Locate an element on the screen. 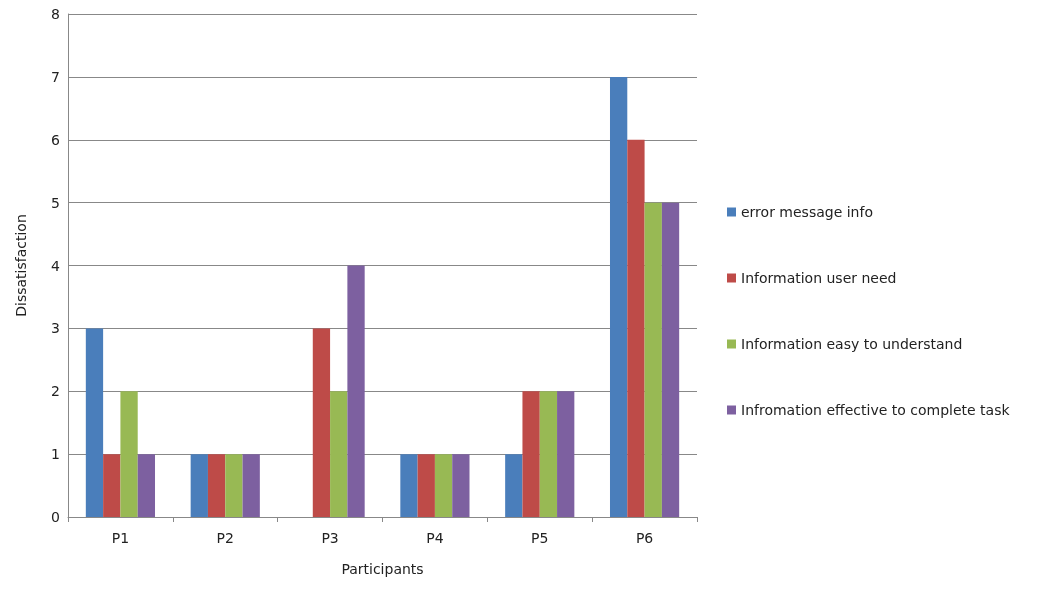 This screenshot has height=606, width=1048. y-tick-label: 8 is located at coordinates (55, 14).